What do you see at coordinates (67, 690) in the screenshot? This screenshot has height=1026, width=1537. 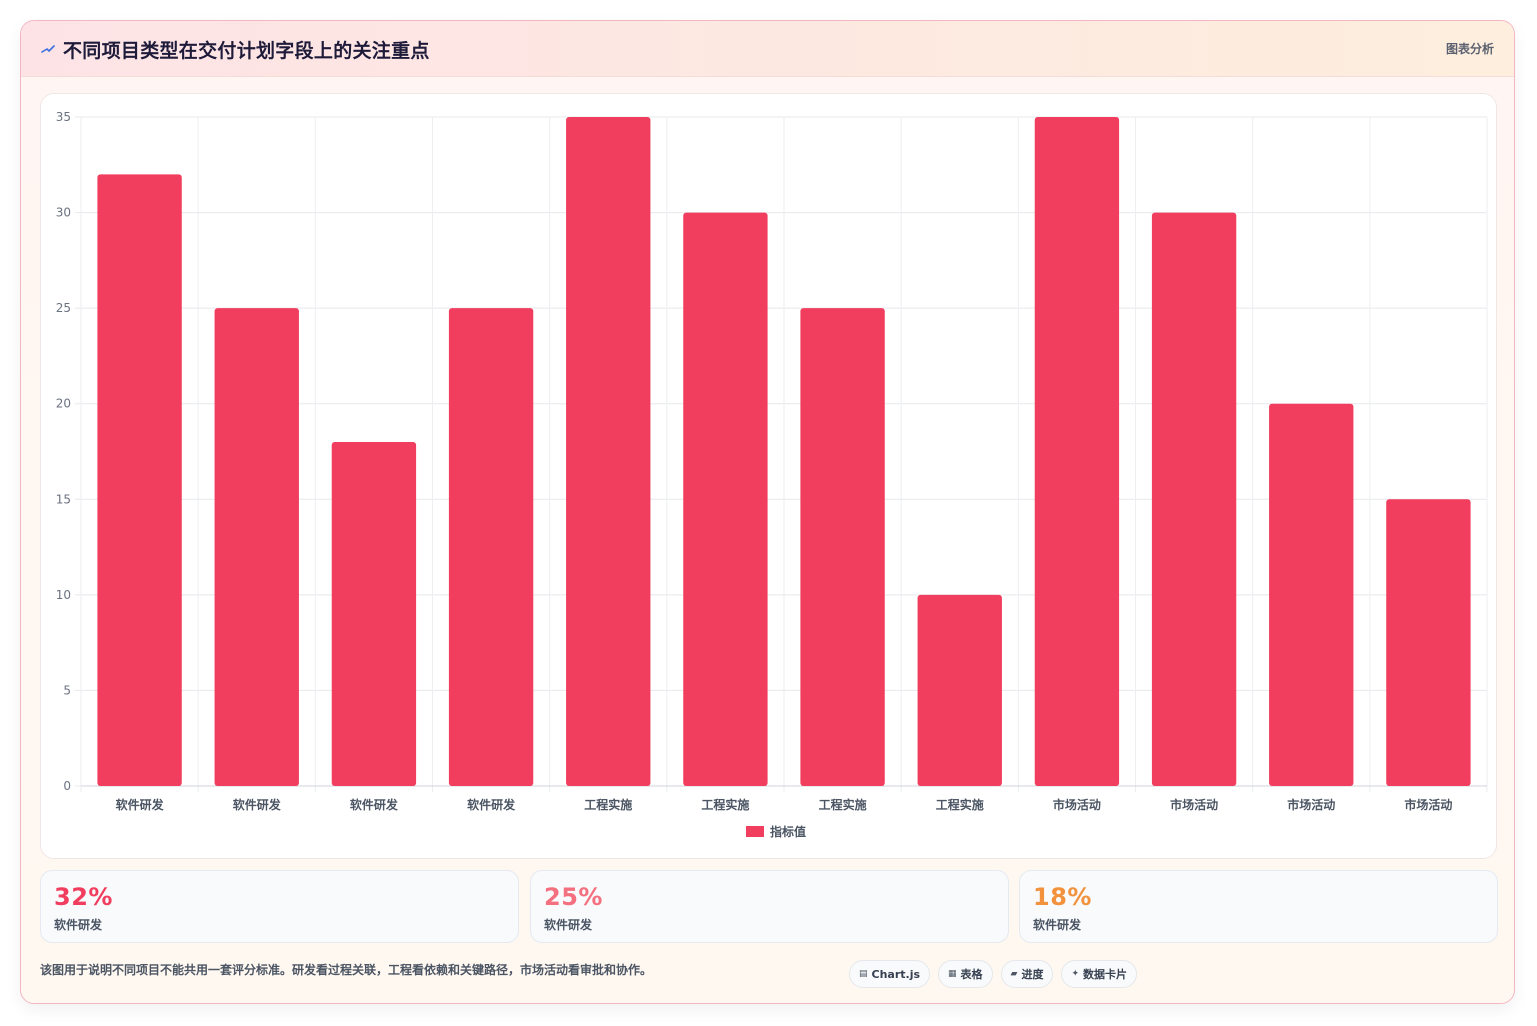 I see `y-tick-label: 5` at bounding box center [67, 690].